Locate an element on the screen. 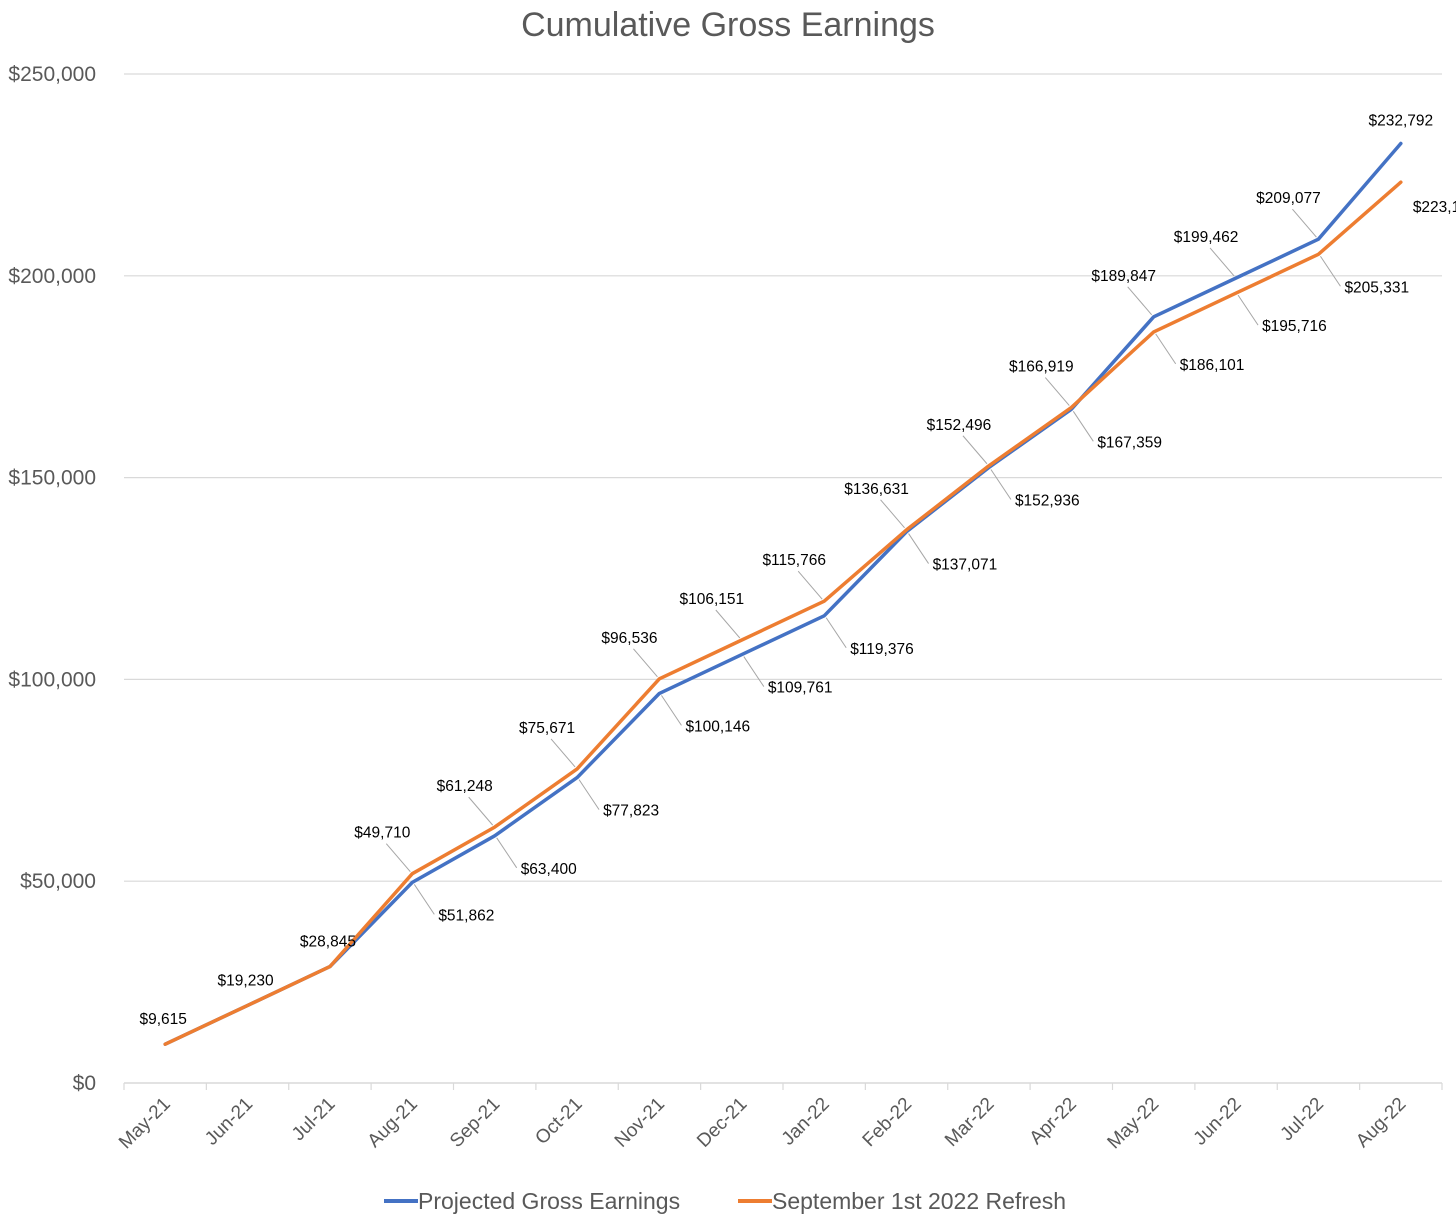  data-label-refresh: $195,716 is located at coordinates (1294, 326).